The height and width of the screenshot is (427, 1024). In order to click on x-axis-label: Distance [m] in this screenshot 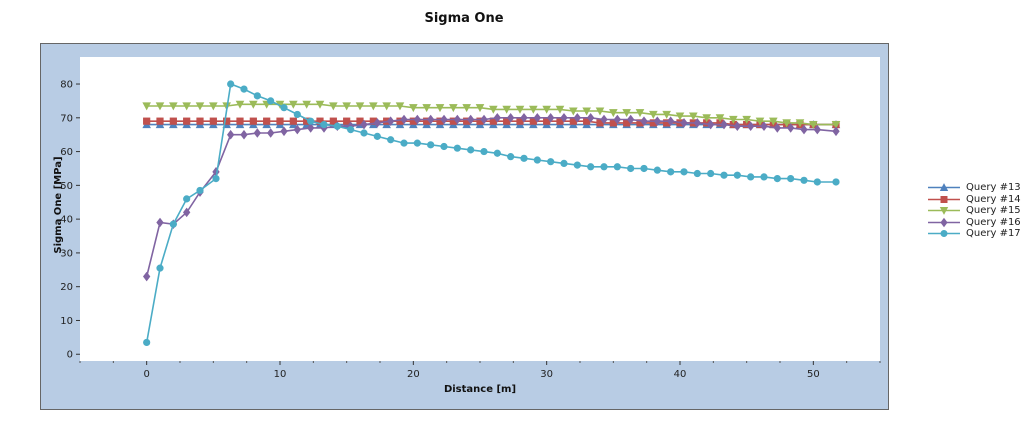, I will do `click(480, 389)`.